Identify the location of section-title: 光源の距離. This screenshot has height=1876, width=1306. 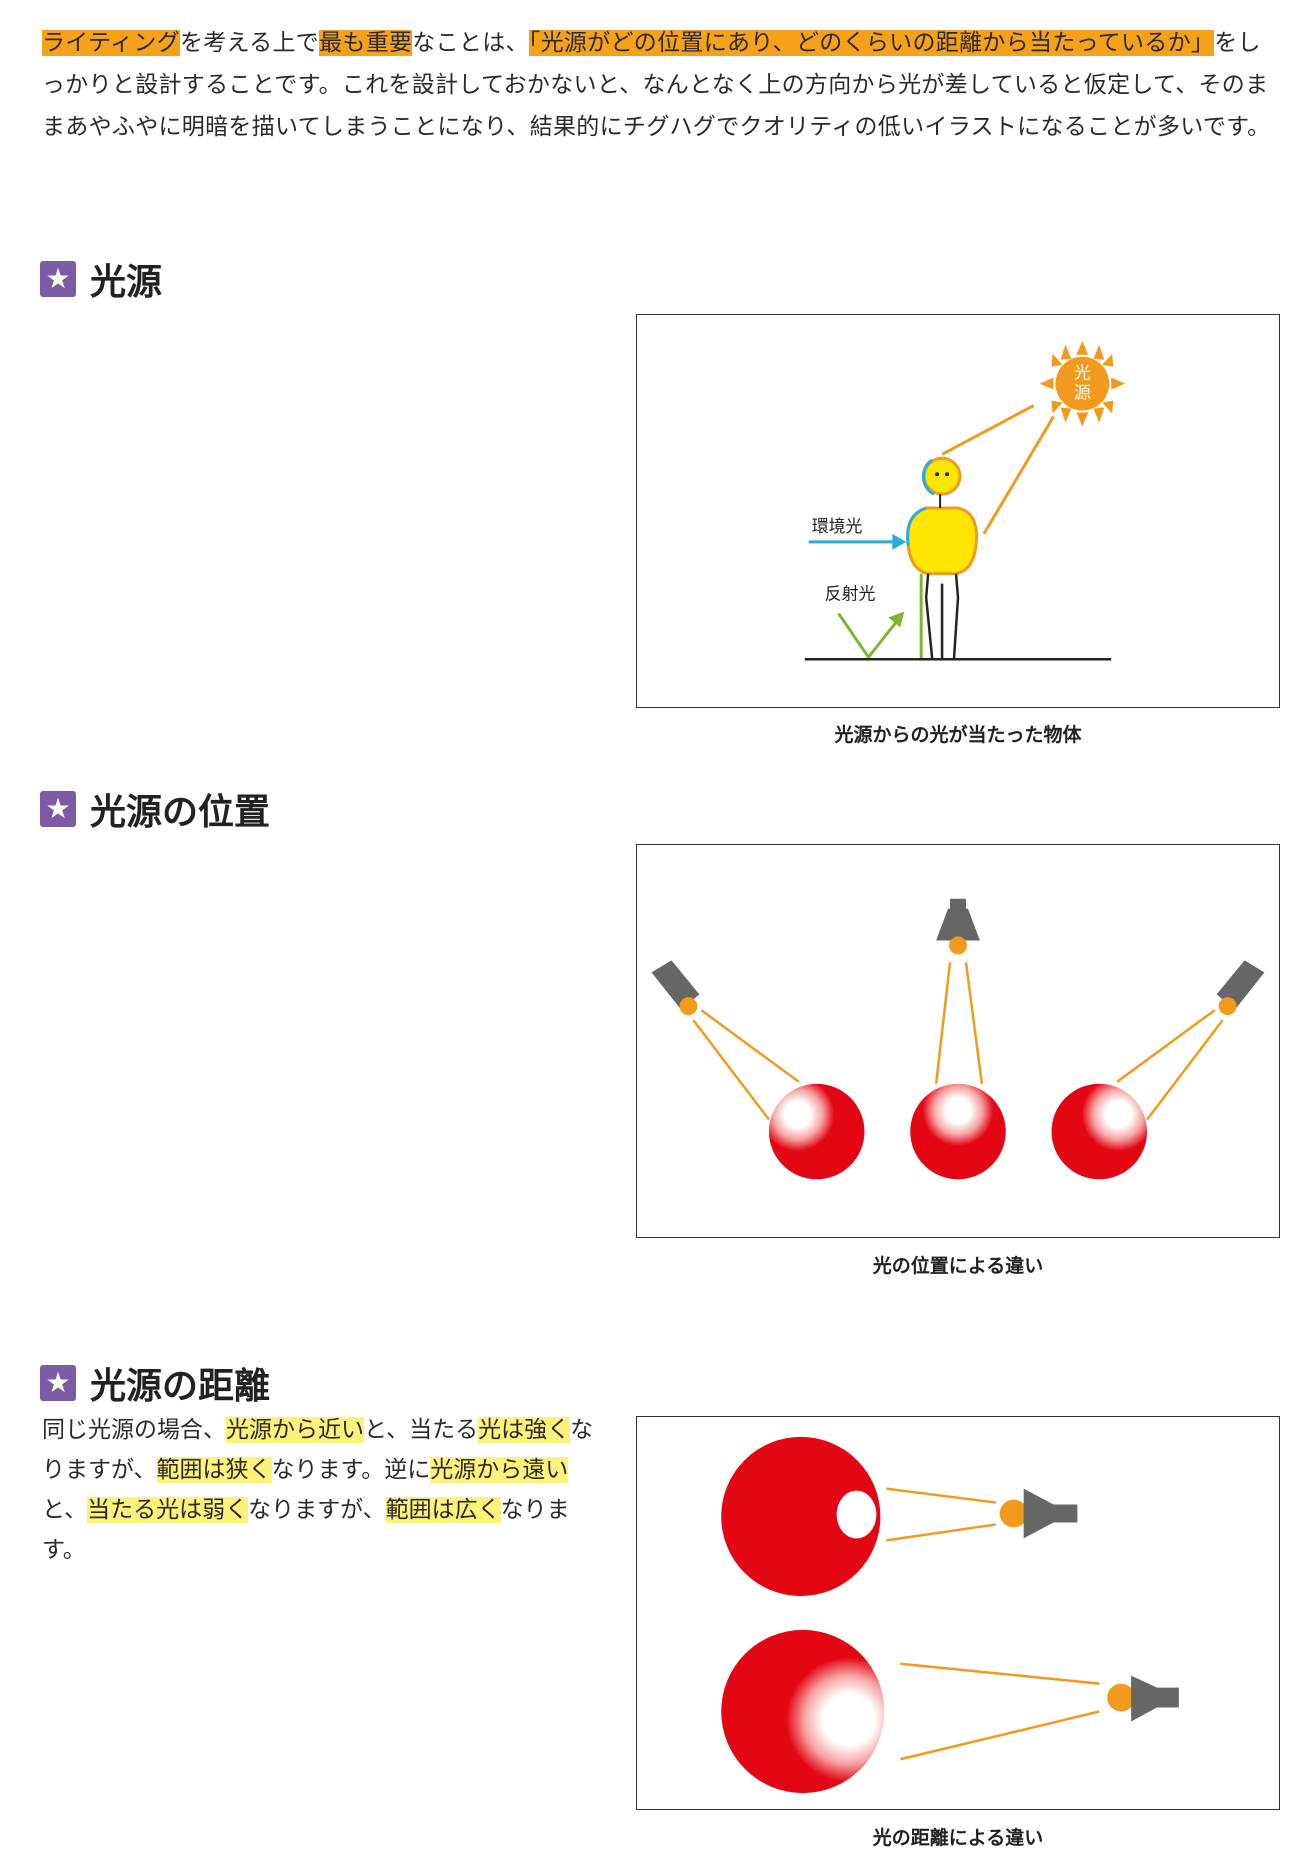
(180, 1386).